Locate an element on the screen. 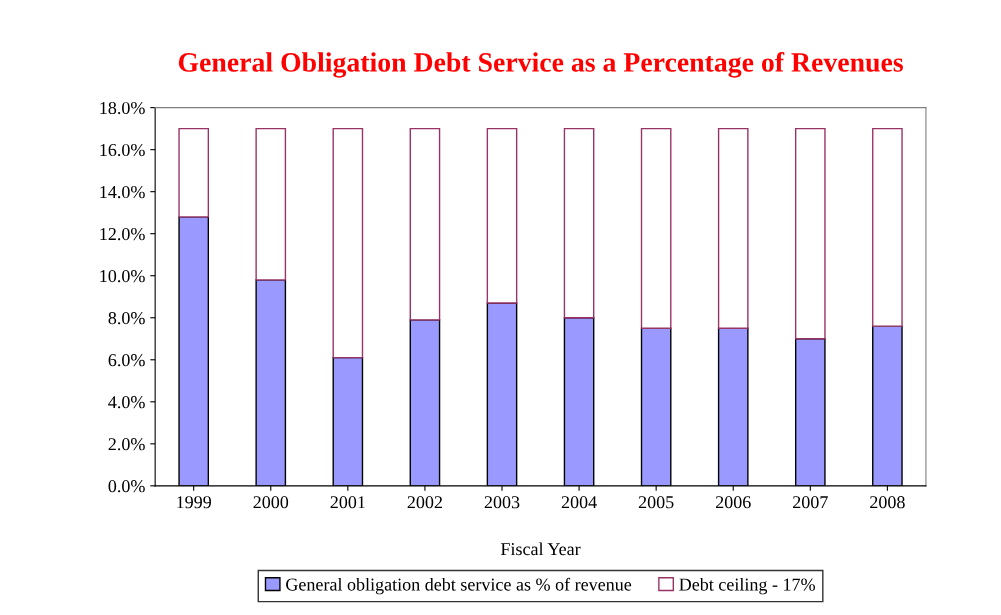  x-tick-label: 2004 is located at coordinates (579, 502).